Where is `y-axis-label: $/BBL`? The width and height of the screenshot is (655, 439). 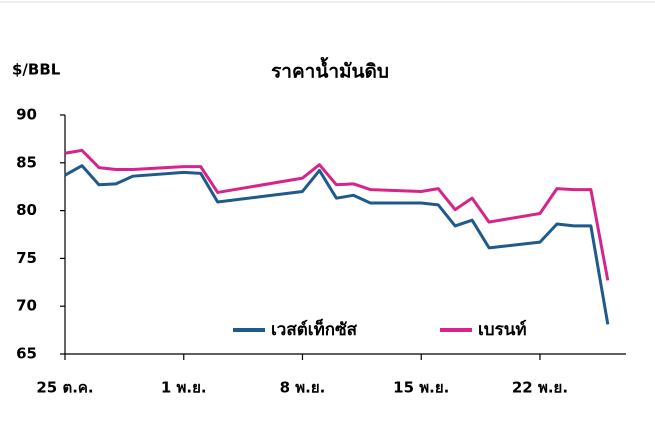
y-axis-label: $/BBL is located at coordinates (36, 70).